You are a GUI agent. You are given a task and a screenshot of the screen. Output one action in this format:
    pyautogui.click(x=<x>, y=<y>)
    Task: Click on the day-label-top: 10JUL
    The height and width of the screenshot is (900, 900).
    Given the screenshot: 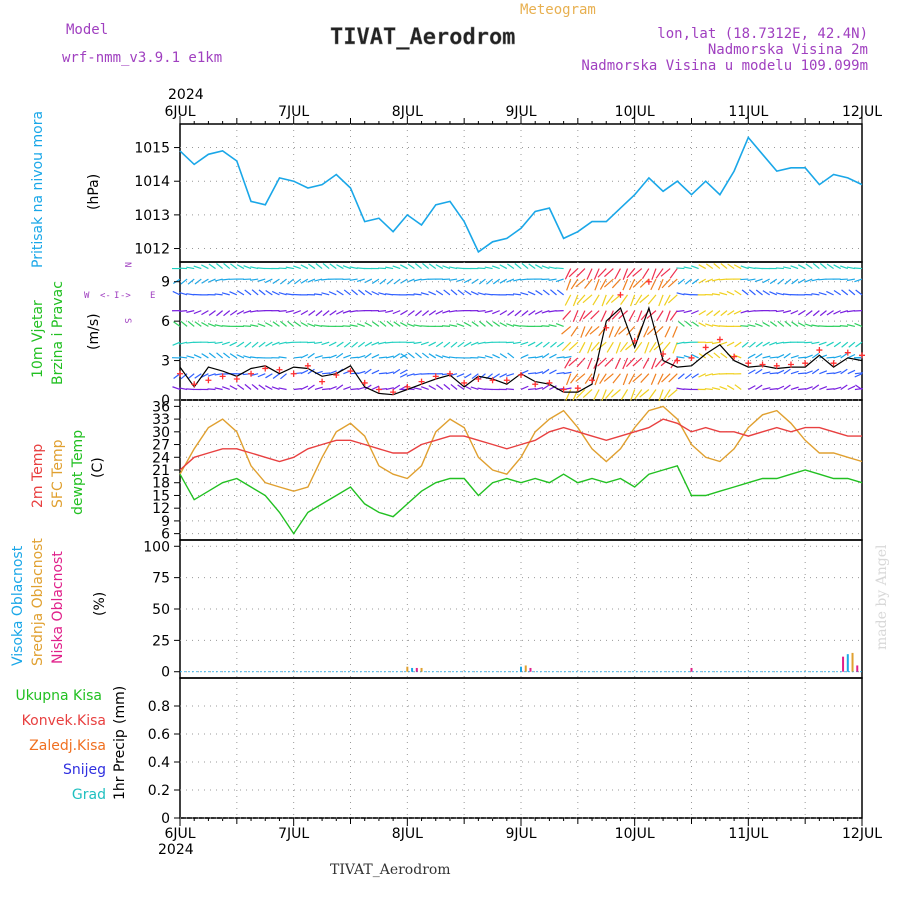 What is the action you would take?
    pyautogui.click(x=635, y=112)
    